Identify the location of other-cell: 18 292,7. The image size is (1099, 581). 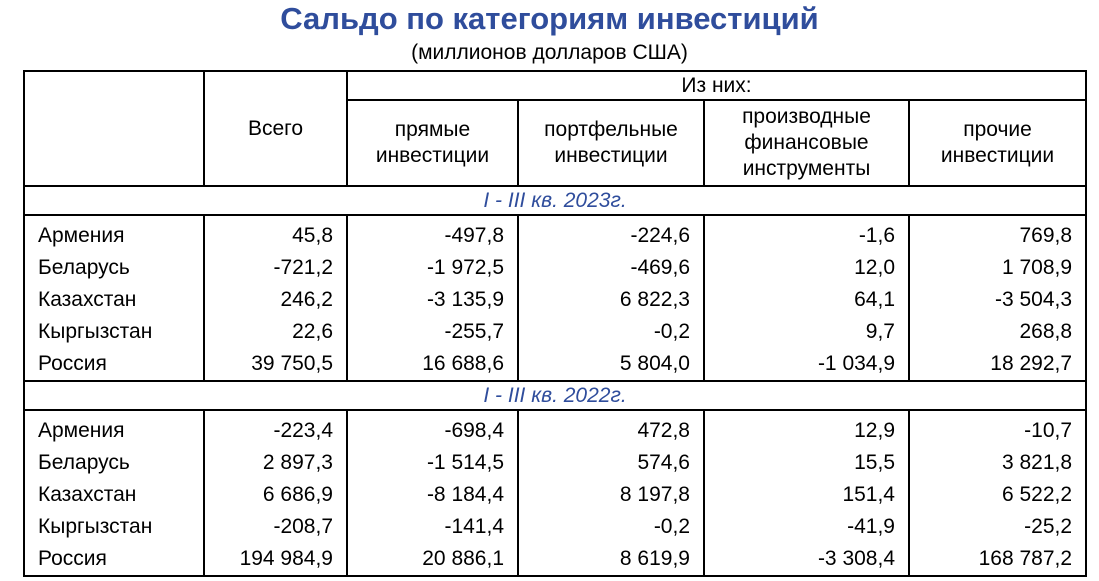
(997, 364).